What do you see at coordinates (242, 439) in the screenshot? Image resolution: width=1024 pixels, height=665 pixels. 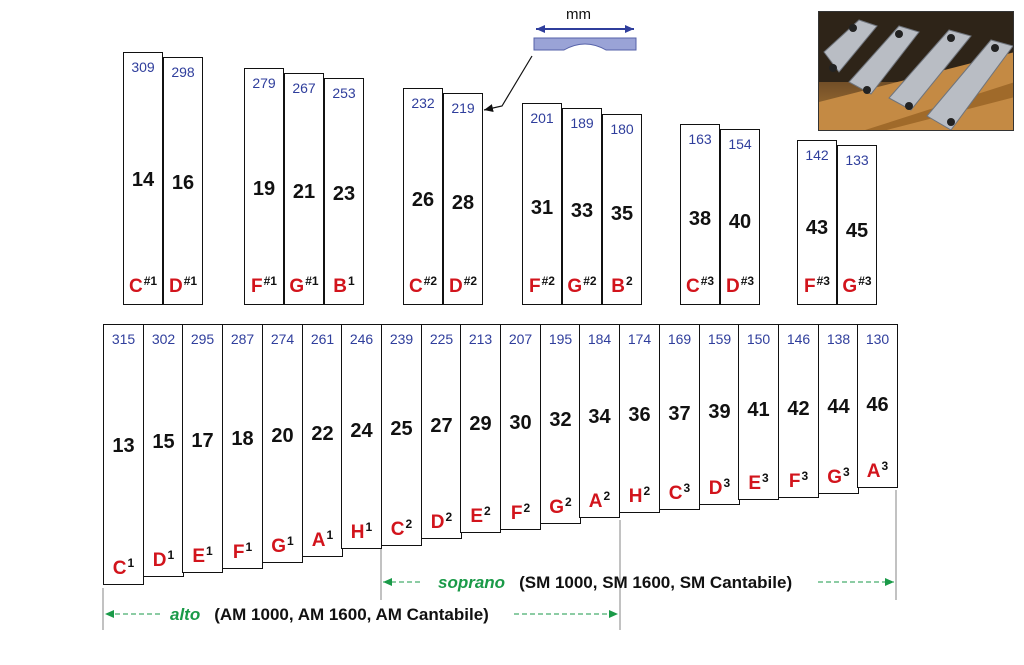 I see `bar-number: 18` at bounding box center [242, 439].